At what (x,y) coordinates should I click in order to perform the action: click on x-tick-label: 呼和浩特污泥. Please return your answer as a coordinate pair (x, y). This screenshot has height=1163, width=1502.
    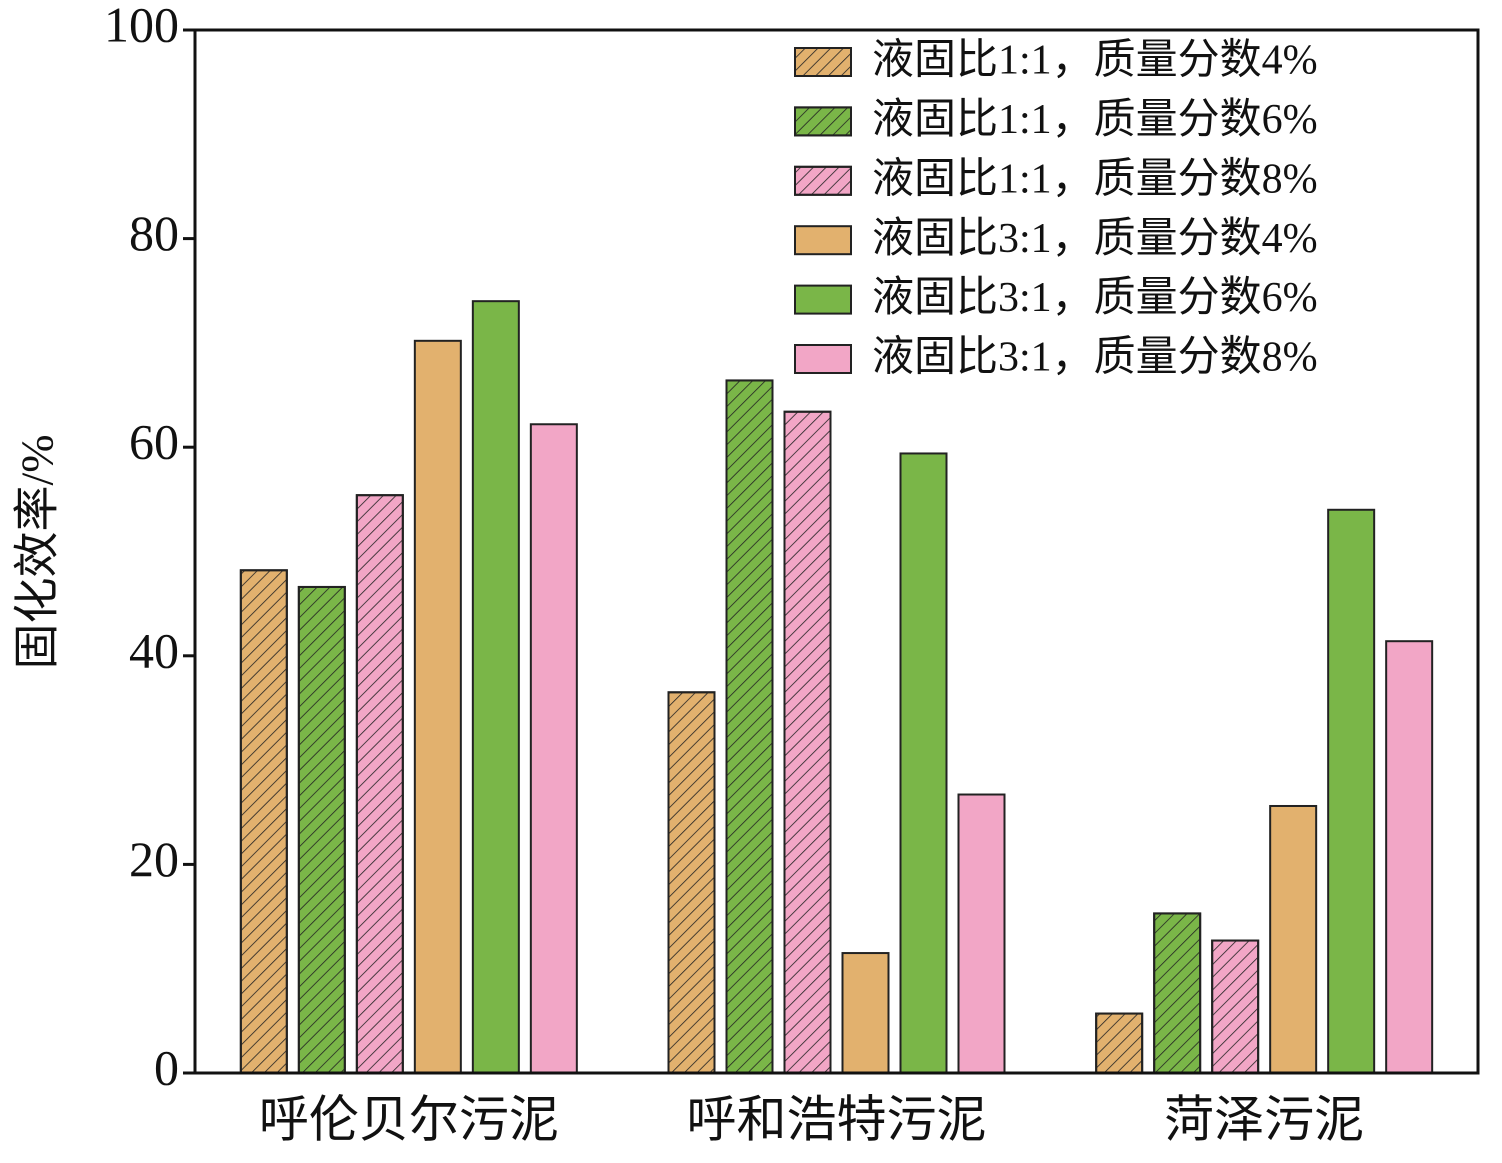
    Looking at the image, I should click on (837, 1119).